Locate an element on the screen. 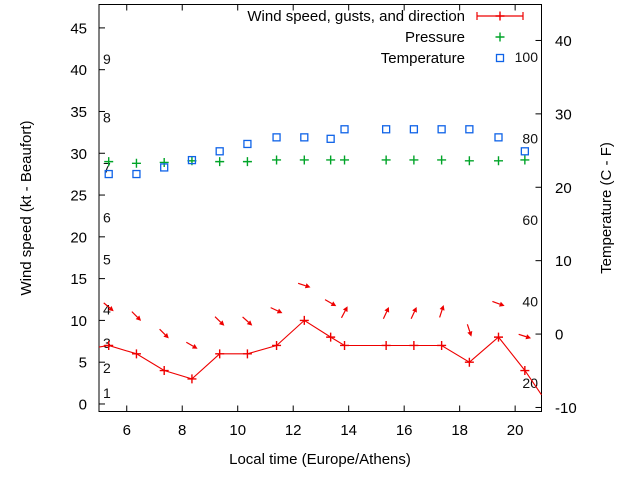  right-tick-label: 10 is located at coordinates (563, 261).